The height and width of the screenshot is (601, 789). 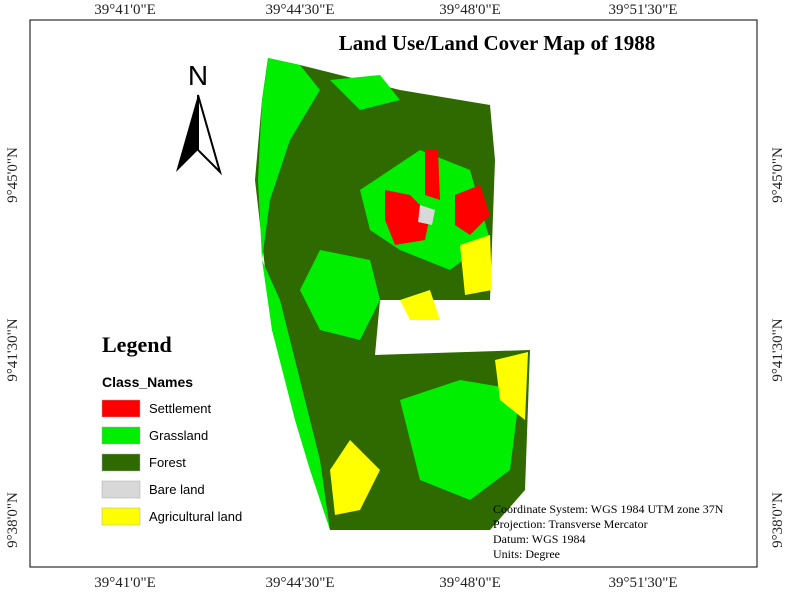 What do you see at coordinates (210, 135) in the screenshot?
I see `arrow-right` at bounding box center [210, 135].